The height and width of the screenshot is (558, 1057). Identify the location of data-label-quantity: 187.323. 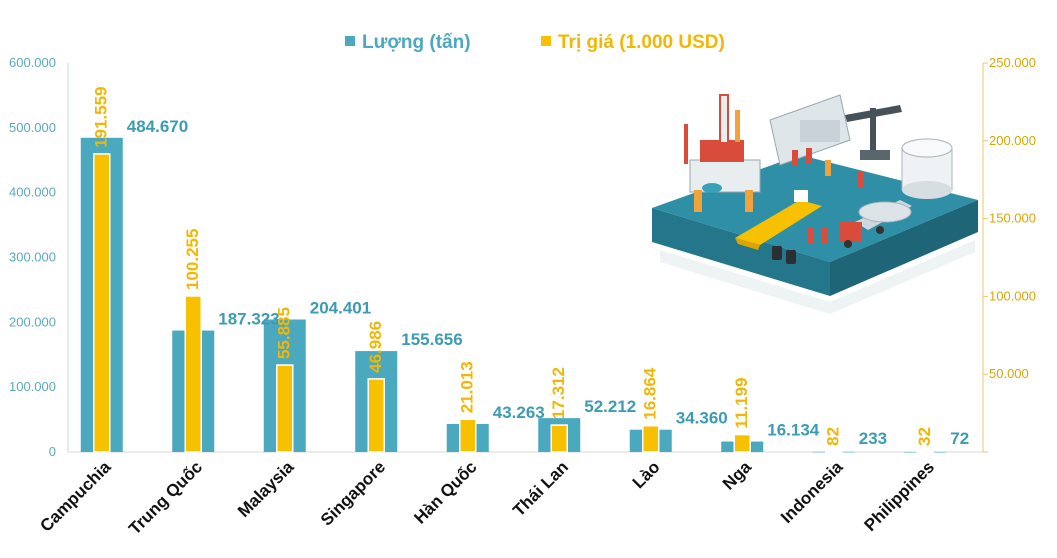
(248, 319).